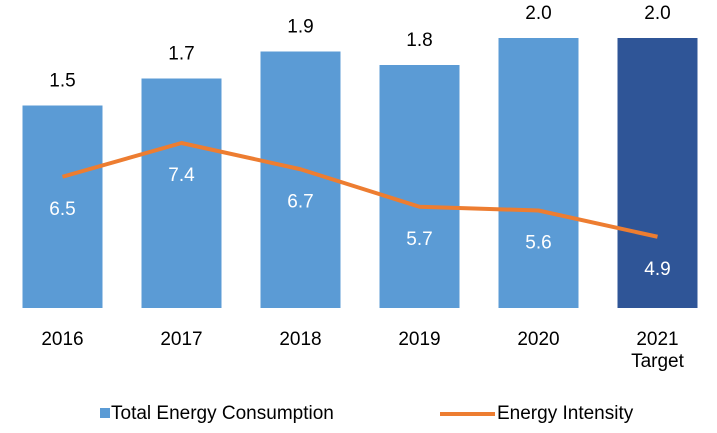  What do you see at coordinates (62, 339) in the screenshot?
I see `x-tick-label: 2016` at bounding box center [62, 339].